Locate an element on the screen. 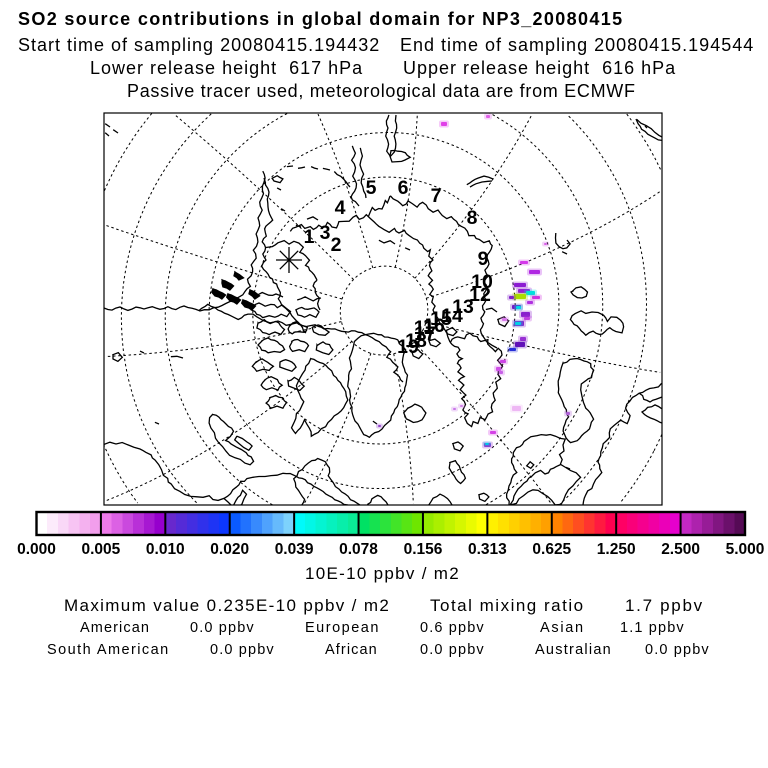  svg-text: Australian is located at coordinates (573, 650).